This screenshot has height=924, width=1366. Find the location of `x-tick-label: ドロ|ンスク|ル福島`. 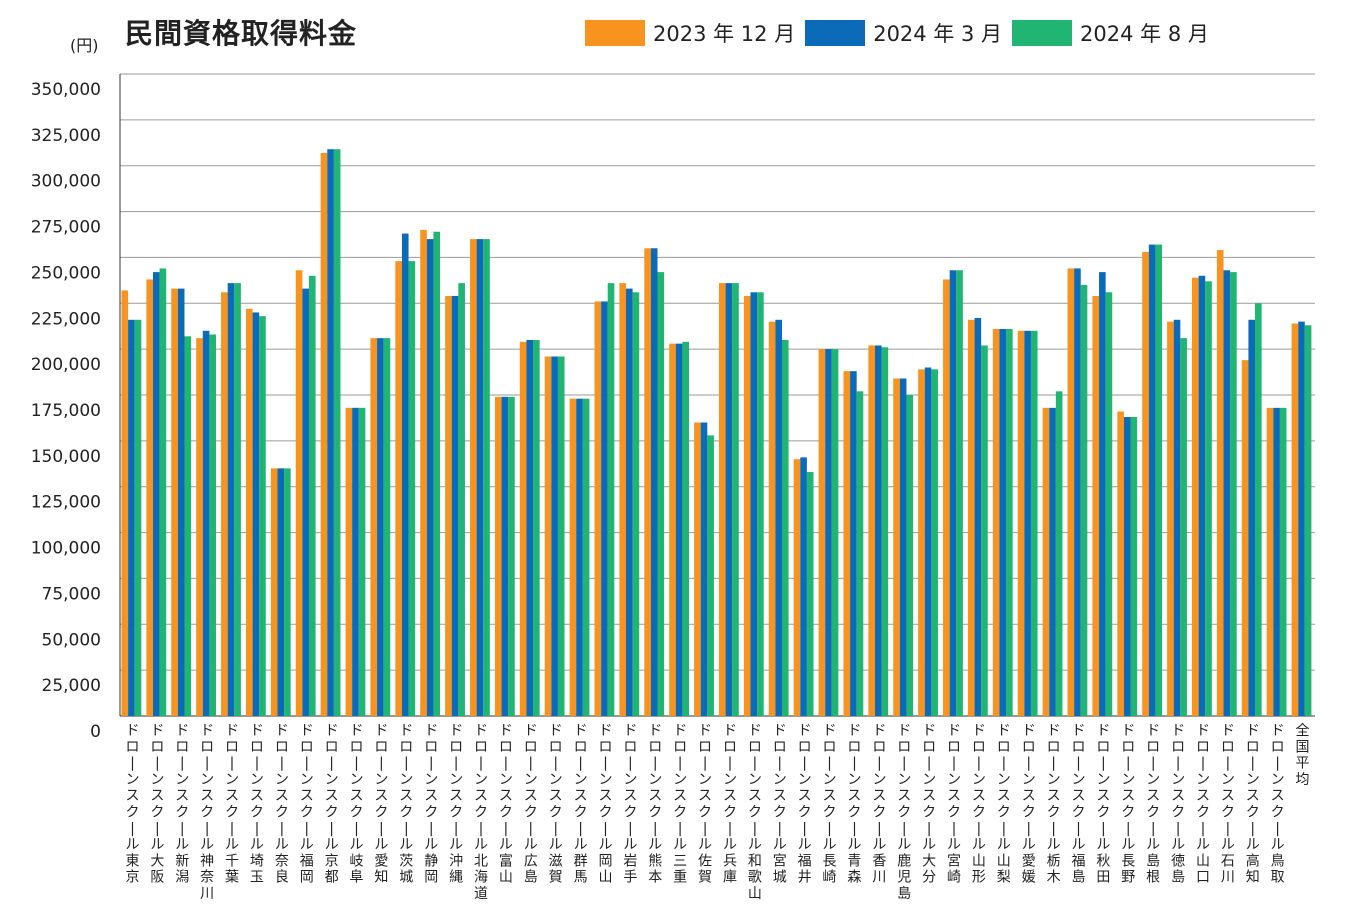

x-tick-label: ドロ|ンスク|ル福島 is located at coordinates (1078, 804).